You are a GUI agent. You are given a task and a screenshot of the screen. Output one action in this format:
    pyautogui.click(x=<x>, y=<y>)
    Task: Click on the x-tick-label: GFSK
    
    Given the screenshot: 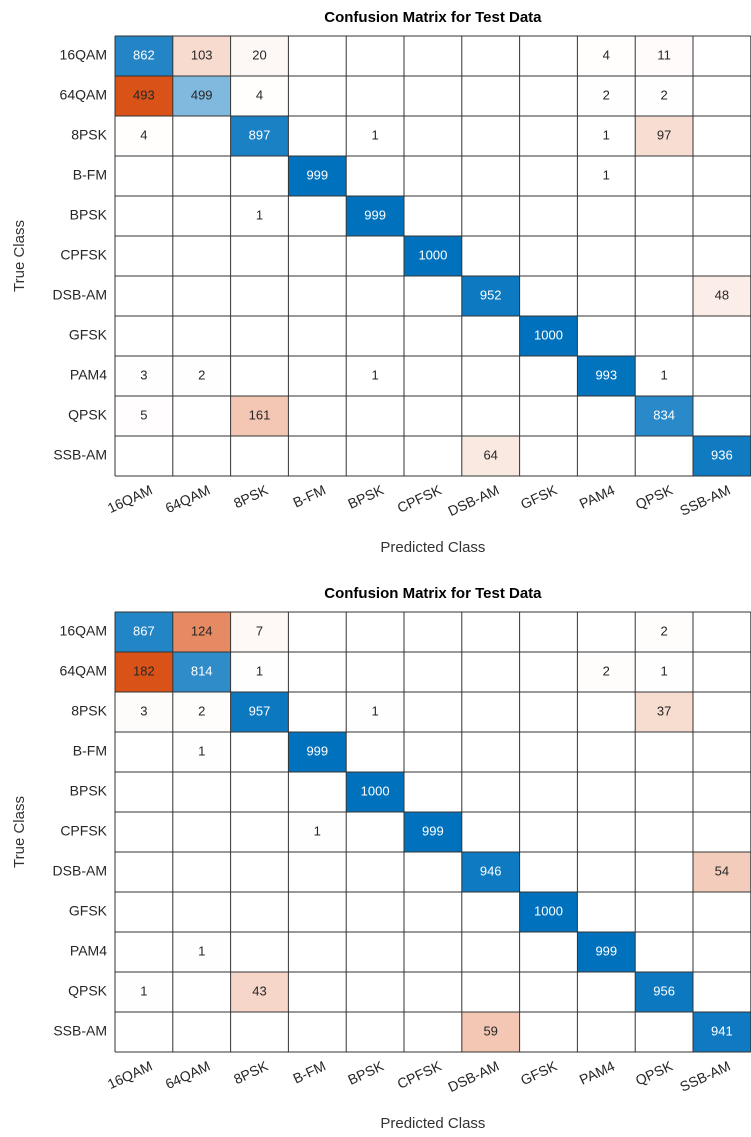 What is the action you would take?
    pyautogui.click(x=539, y=496)
    